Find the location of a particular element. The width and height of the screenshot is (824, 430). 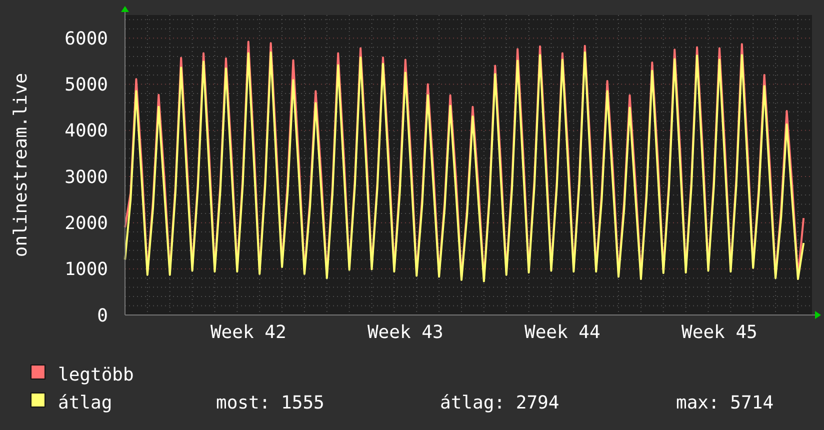

text: most: 1555 is located at coordinates (270, 403).